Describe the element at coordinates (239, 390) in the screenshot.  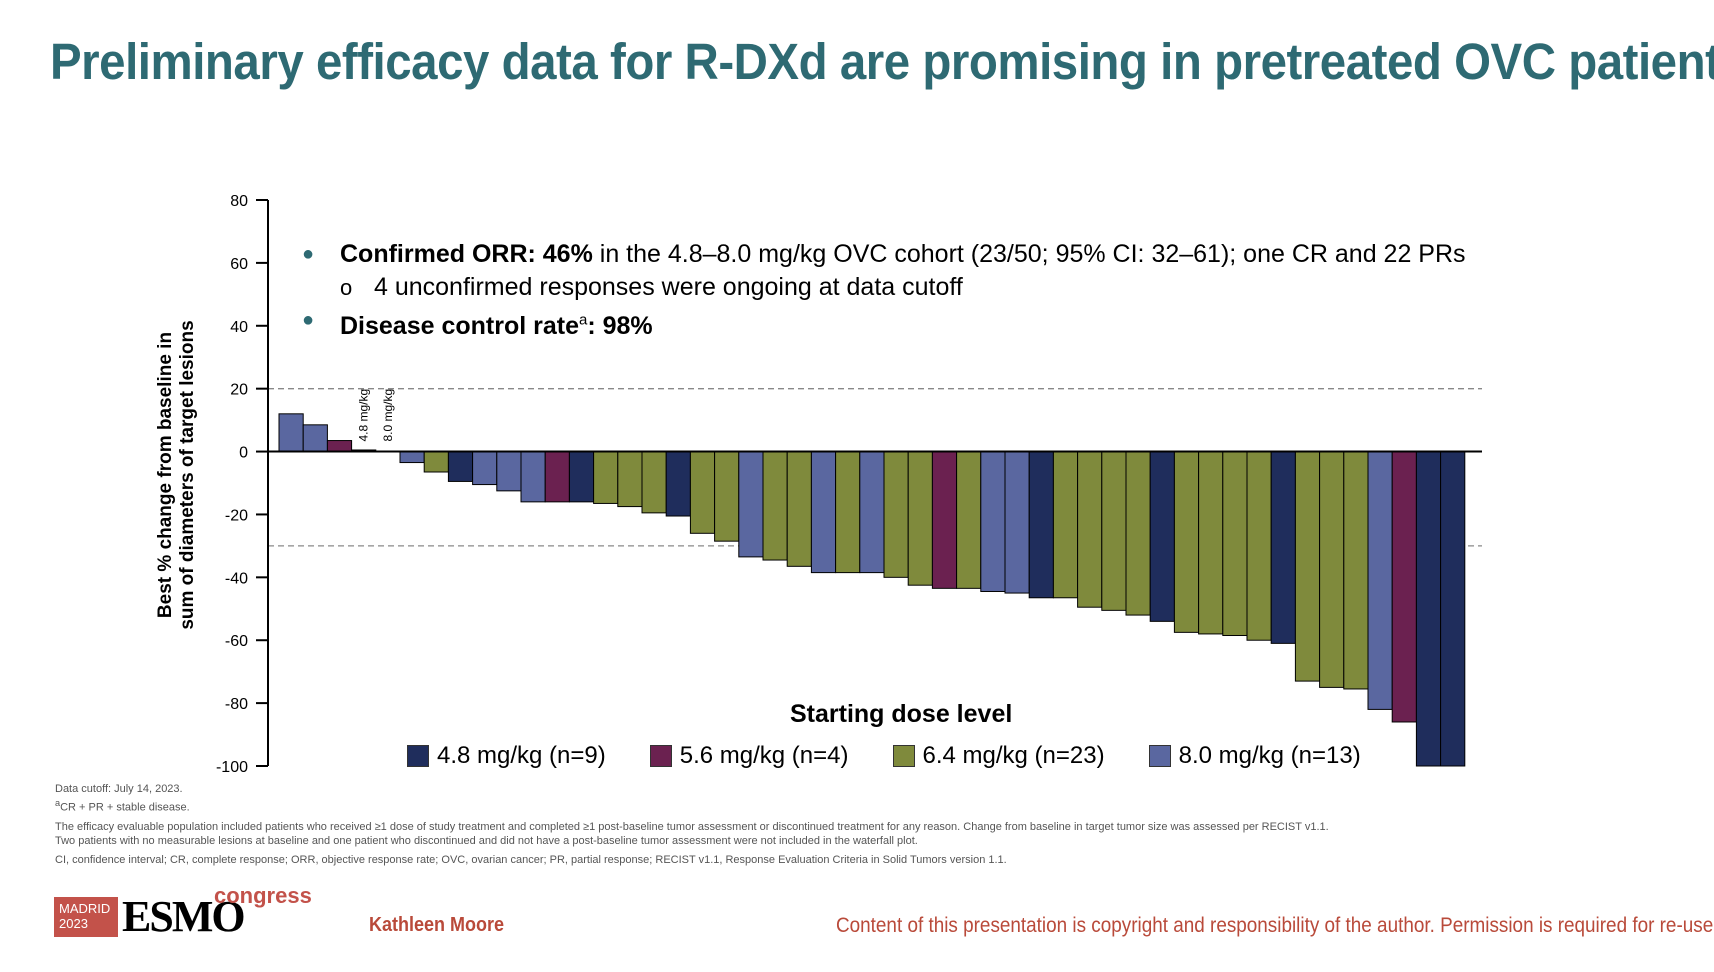
I see `y-tick-label: 20` at that location.